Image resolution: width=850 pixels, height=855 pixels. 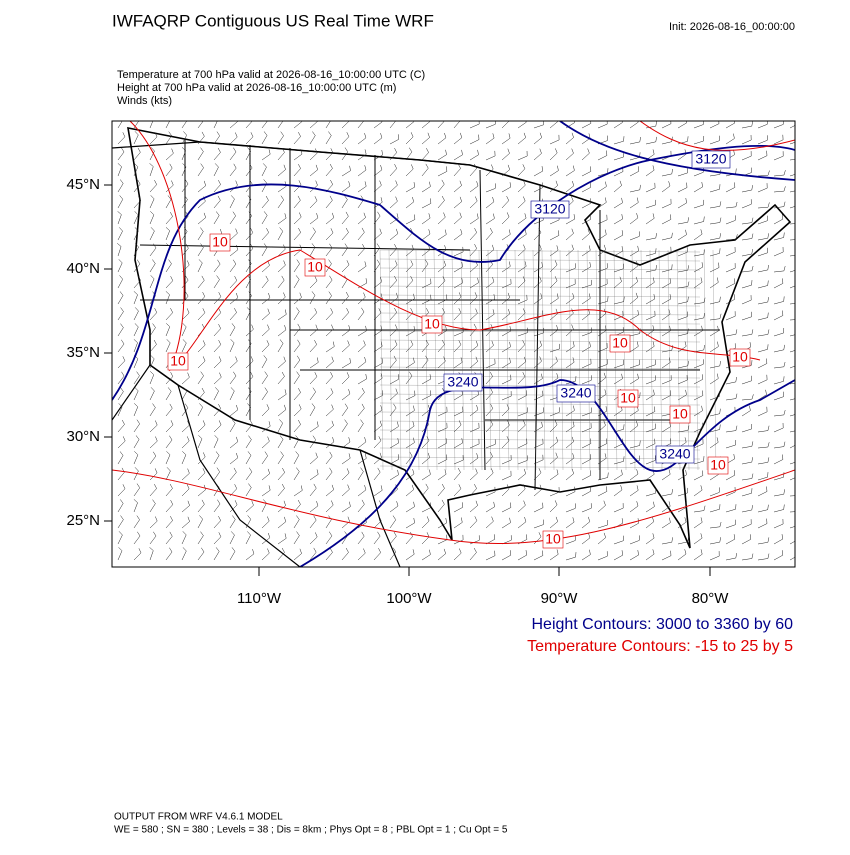 What do you see at coordinates (83, 436) in the screenshot?
I see `lat-label: 30°N` at bounding box center [83, 436].